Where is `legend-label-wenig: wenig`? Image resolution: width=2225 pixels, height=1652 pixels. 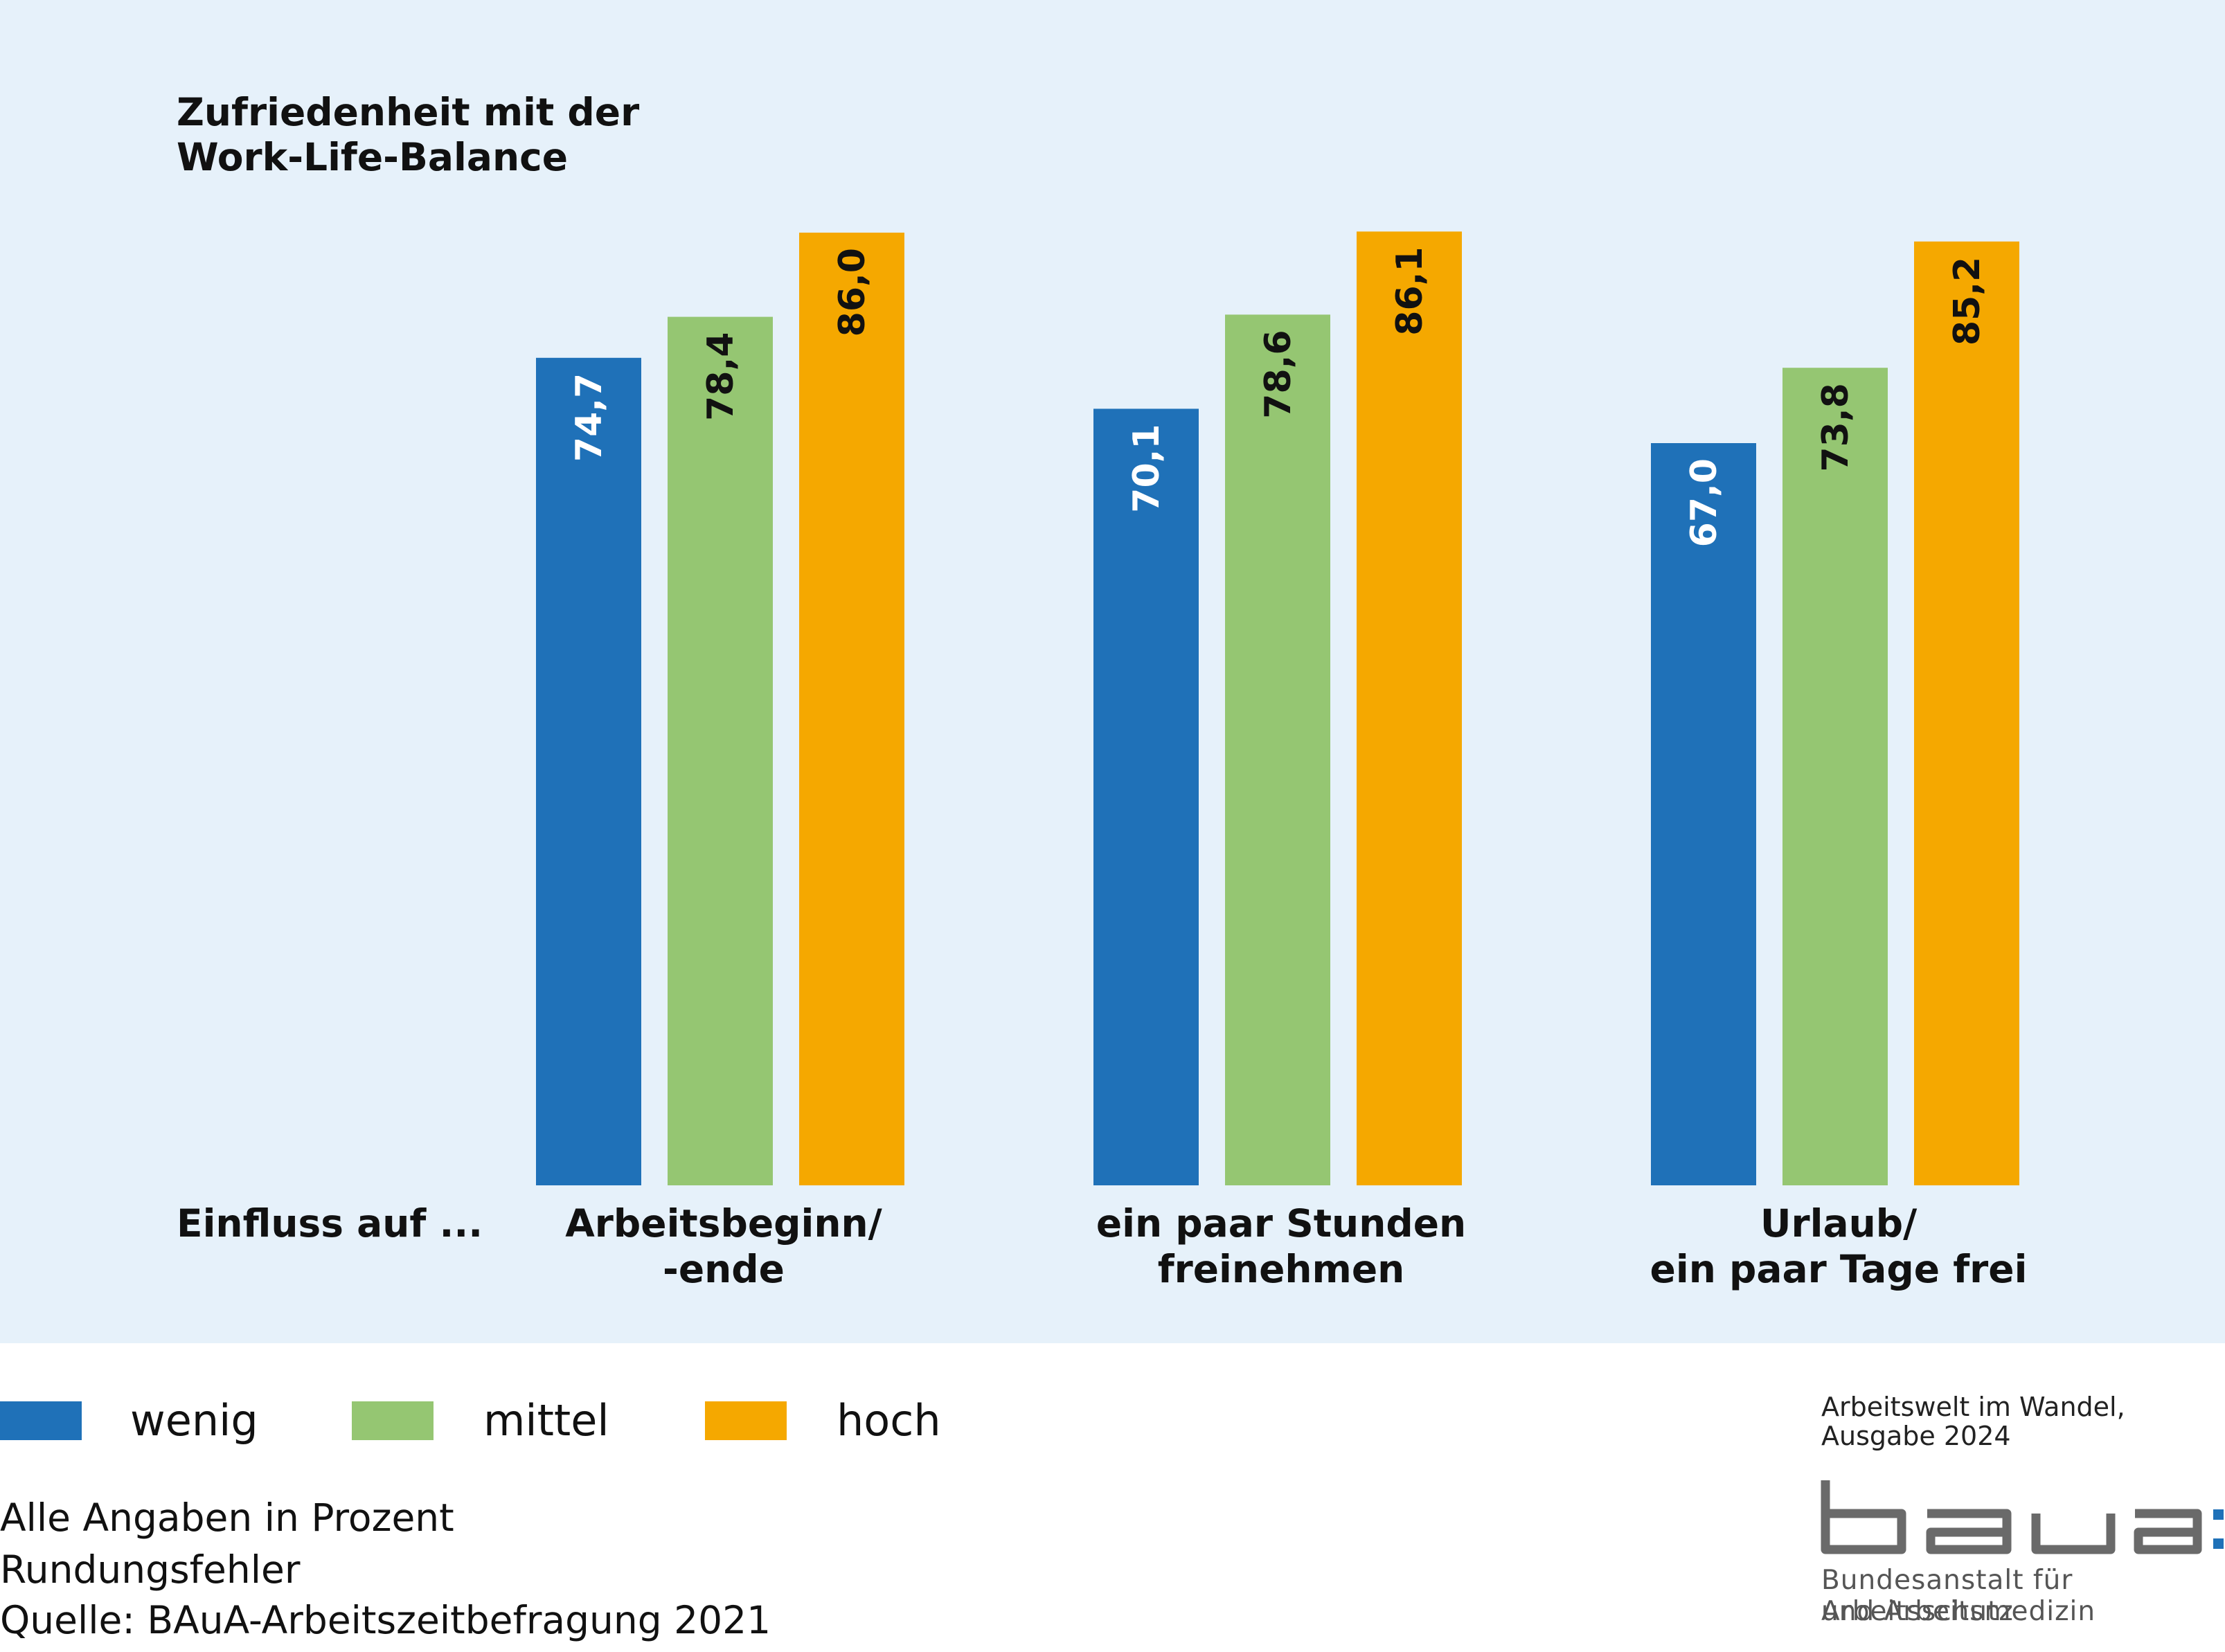
legend-label-wenig: wenig is located at coordinates (194, 1421).